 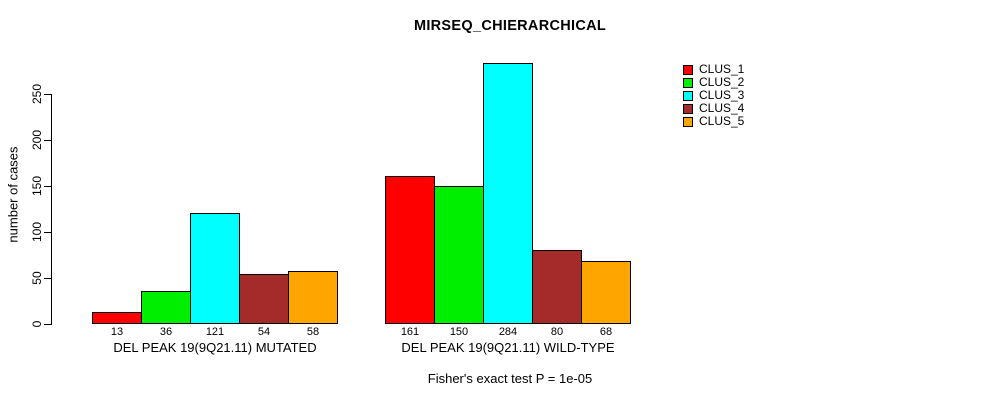 I want to click on legend-label: CLUS_5, so click(x=722, y=121).